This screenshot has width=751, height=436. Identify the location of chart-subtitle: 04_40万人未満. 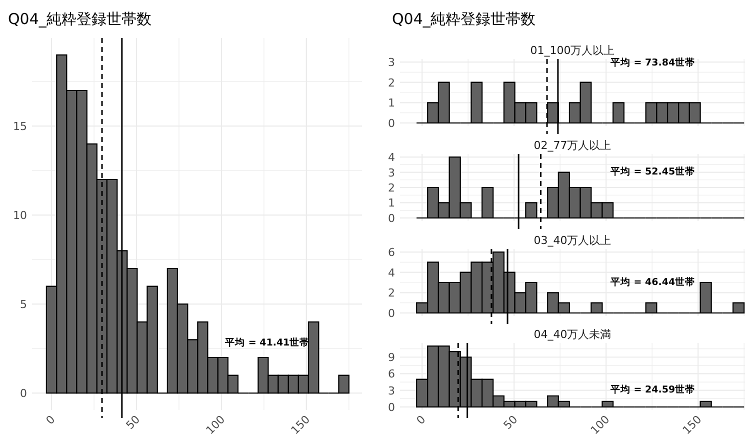
(573, 334).